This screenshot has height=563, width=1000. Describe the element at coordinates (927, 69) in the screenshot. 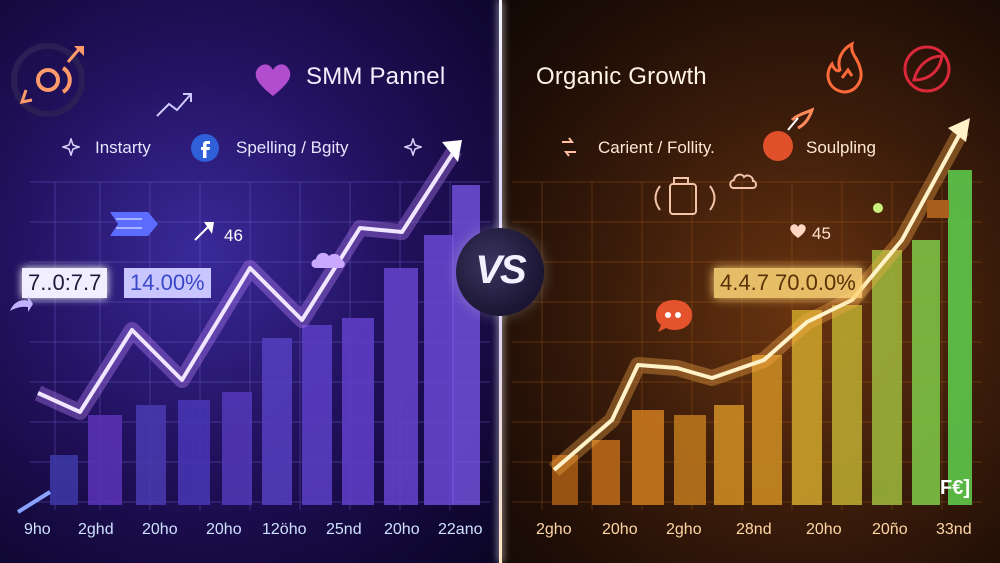

I see `leaf-icon` at that location.